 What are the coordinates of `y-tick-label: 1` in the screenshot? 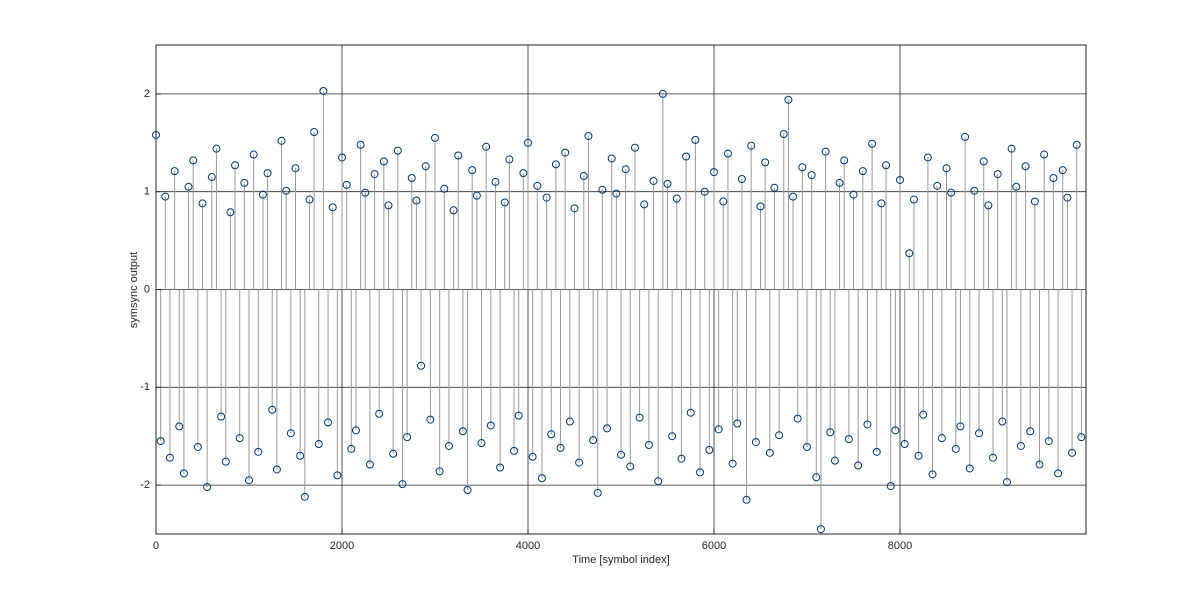 It's located at (147, 192).